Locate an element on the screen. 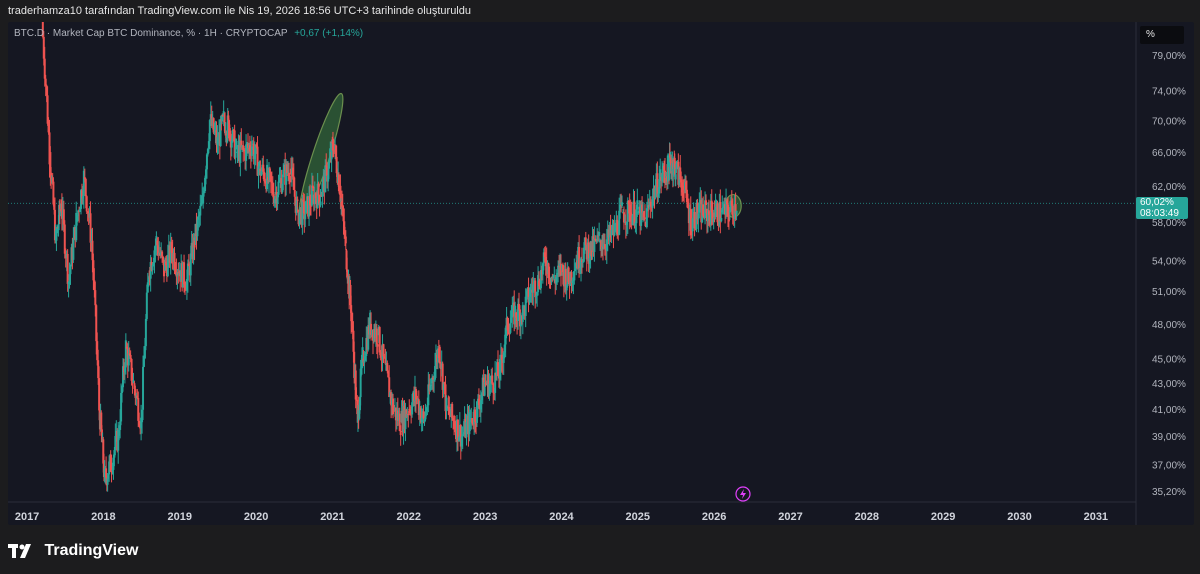 The image size is (1200, 574). x-tick-label: 2024 is located at coordinates (561, 517).